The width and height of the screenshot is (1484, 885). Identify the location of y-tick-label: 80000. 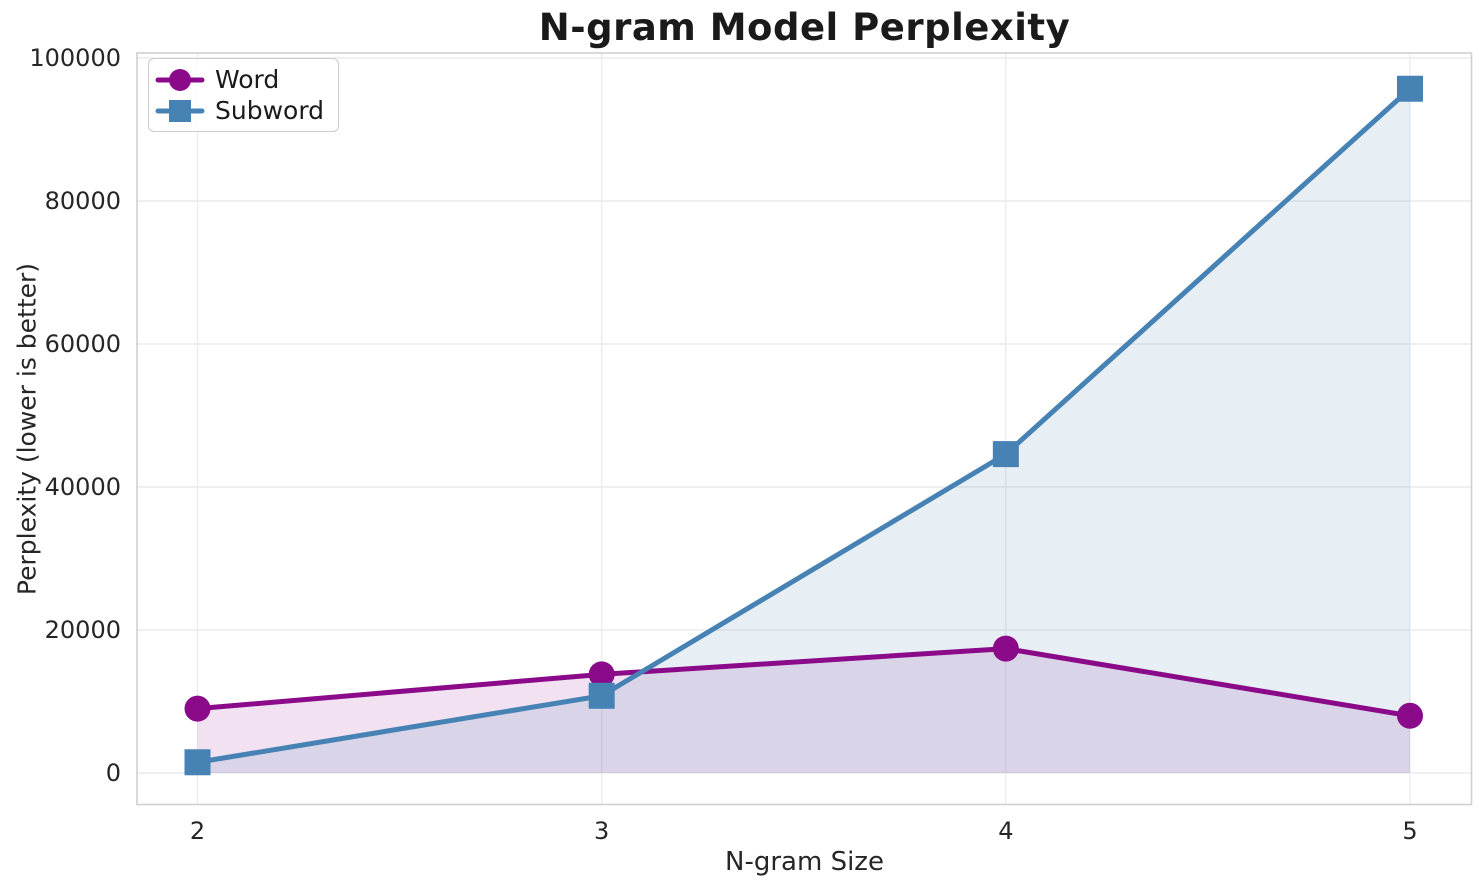
(82, 201).